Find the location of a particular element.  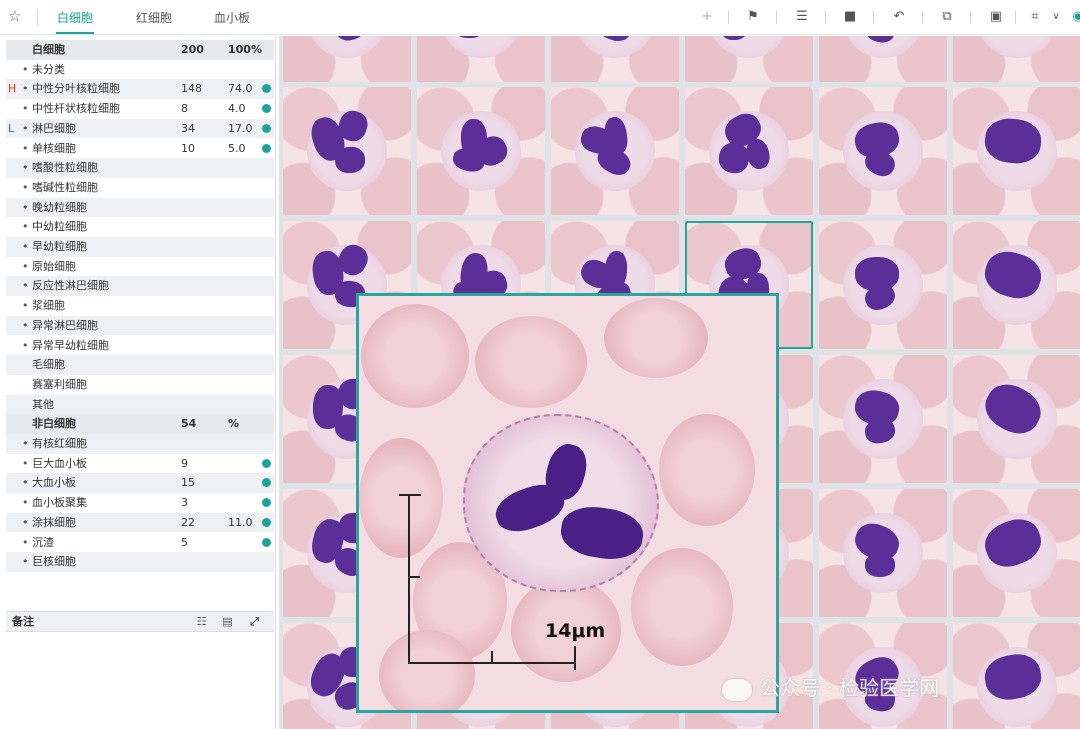

cell-percentage: 17.0 is located at coordinates (240, 129).